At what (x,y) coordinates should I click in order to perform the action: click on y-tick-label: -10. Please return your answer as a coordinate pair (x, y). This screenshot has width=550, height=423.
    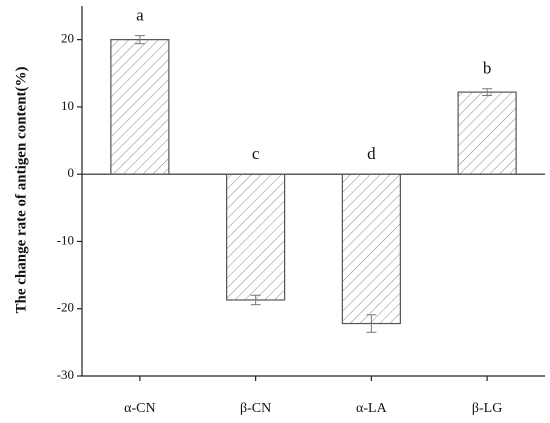
    Looking at the image, I should click on (65, 239).